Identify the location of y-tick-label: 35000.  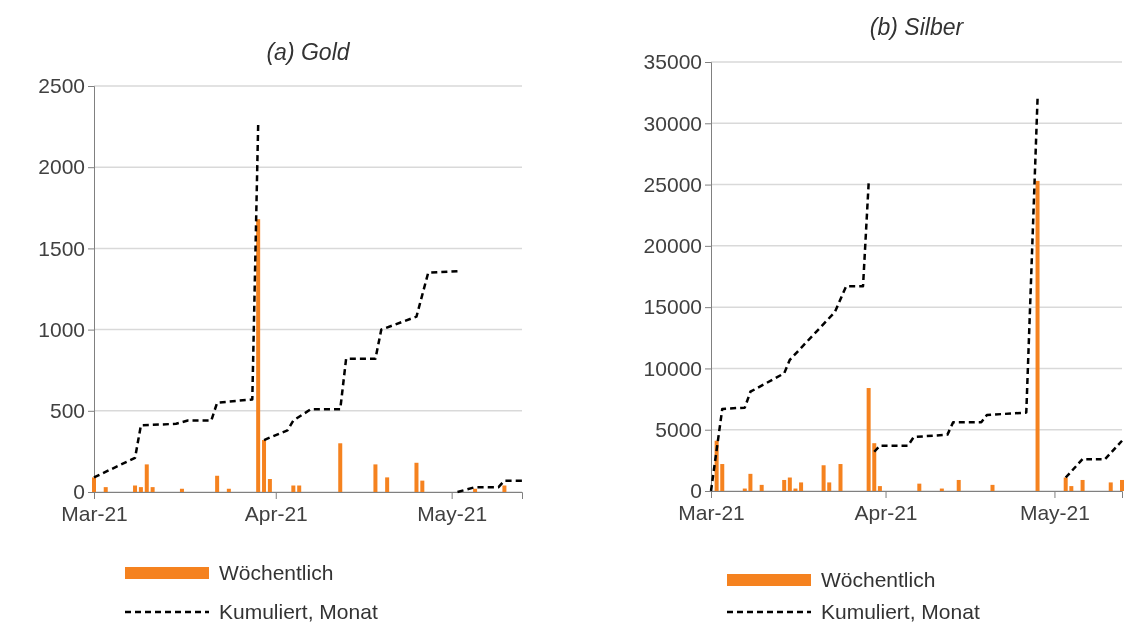
(672, 62).